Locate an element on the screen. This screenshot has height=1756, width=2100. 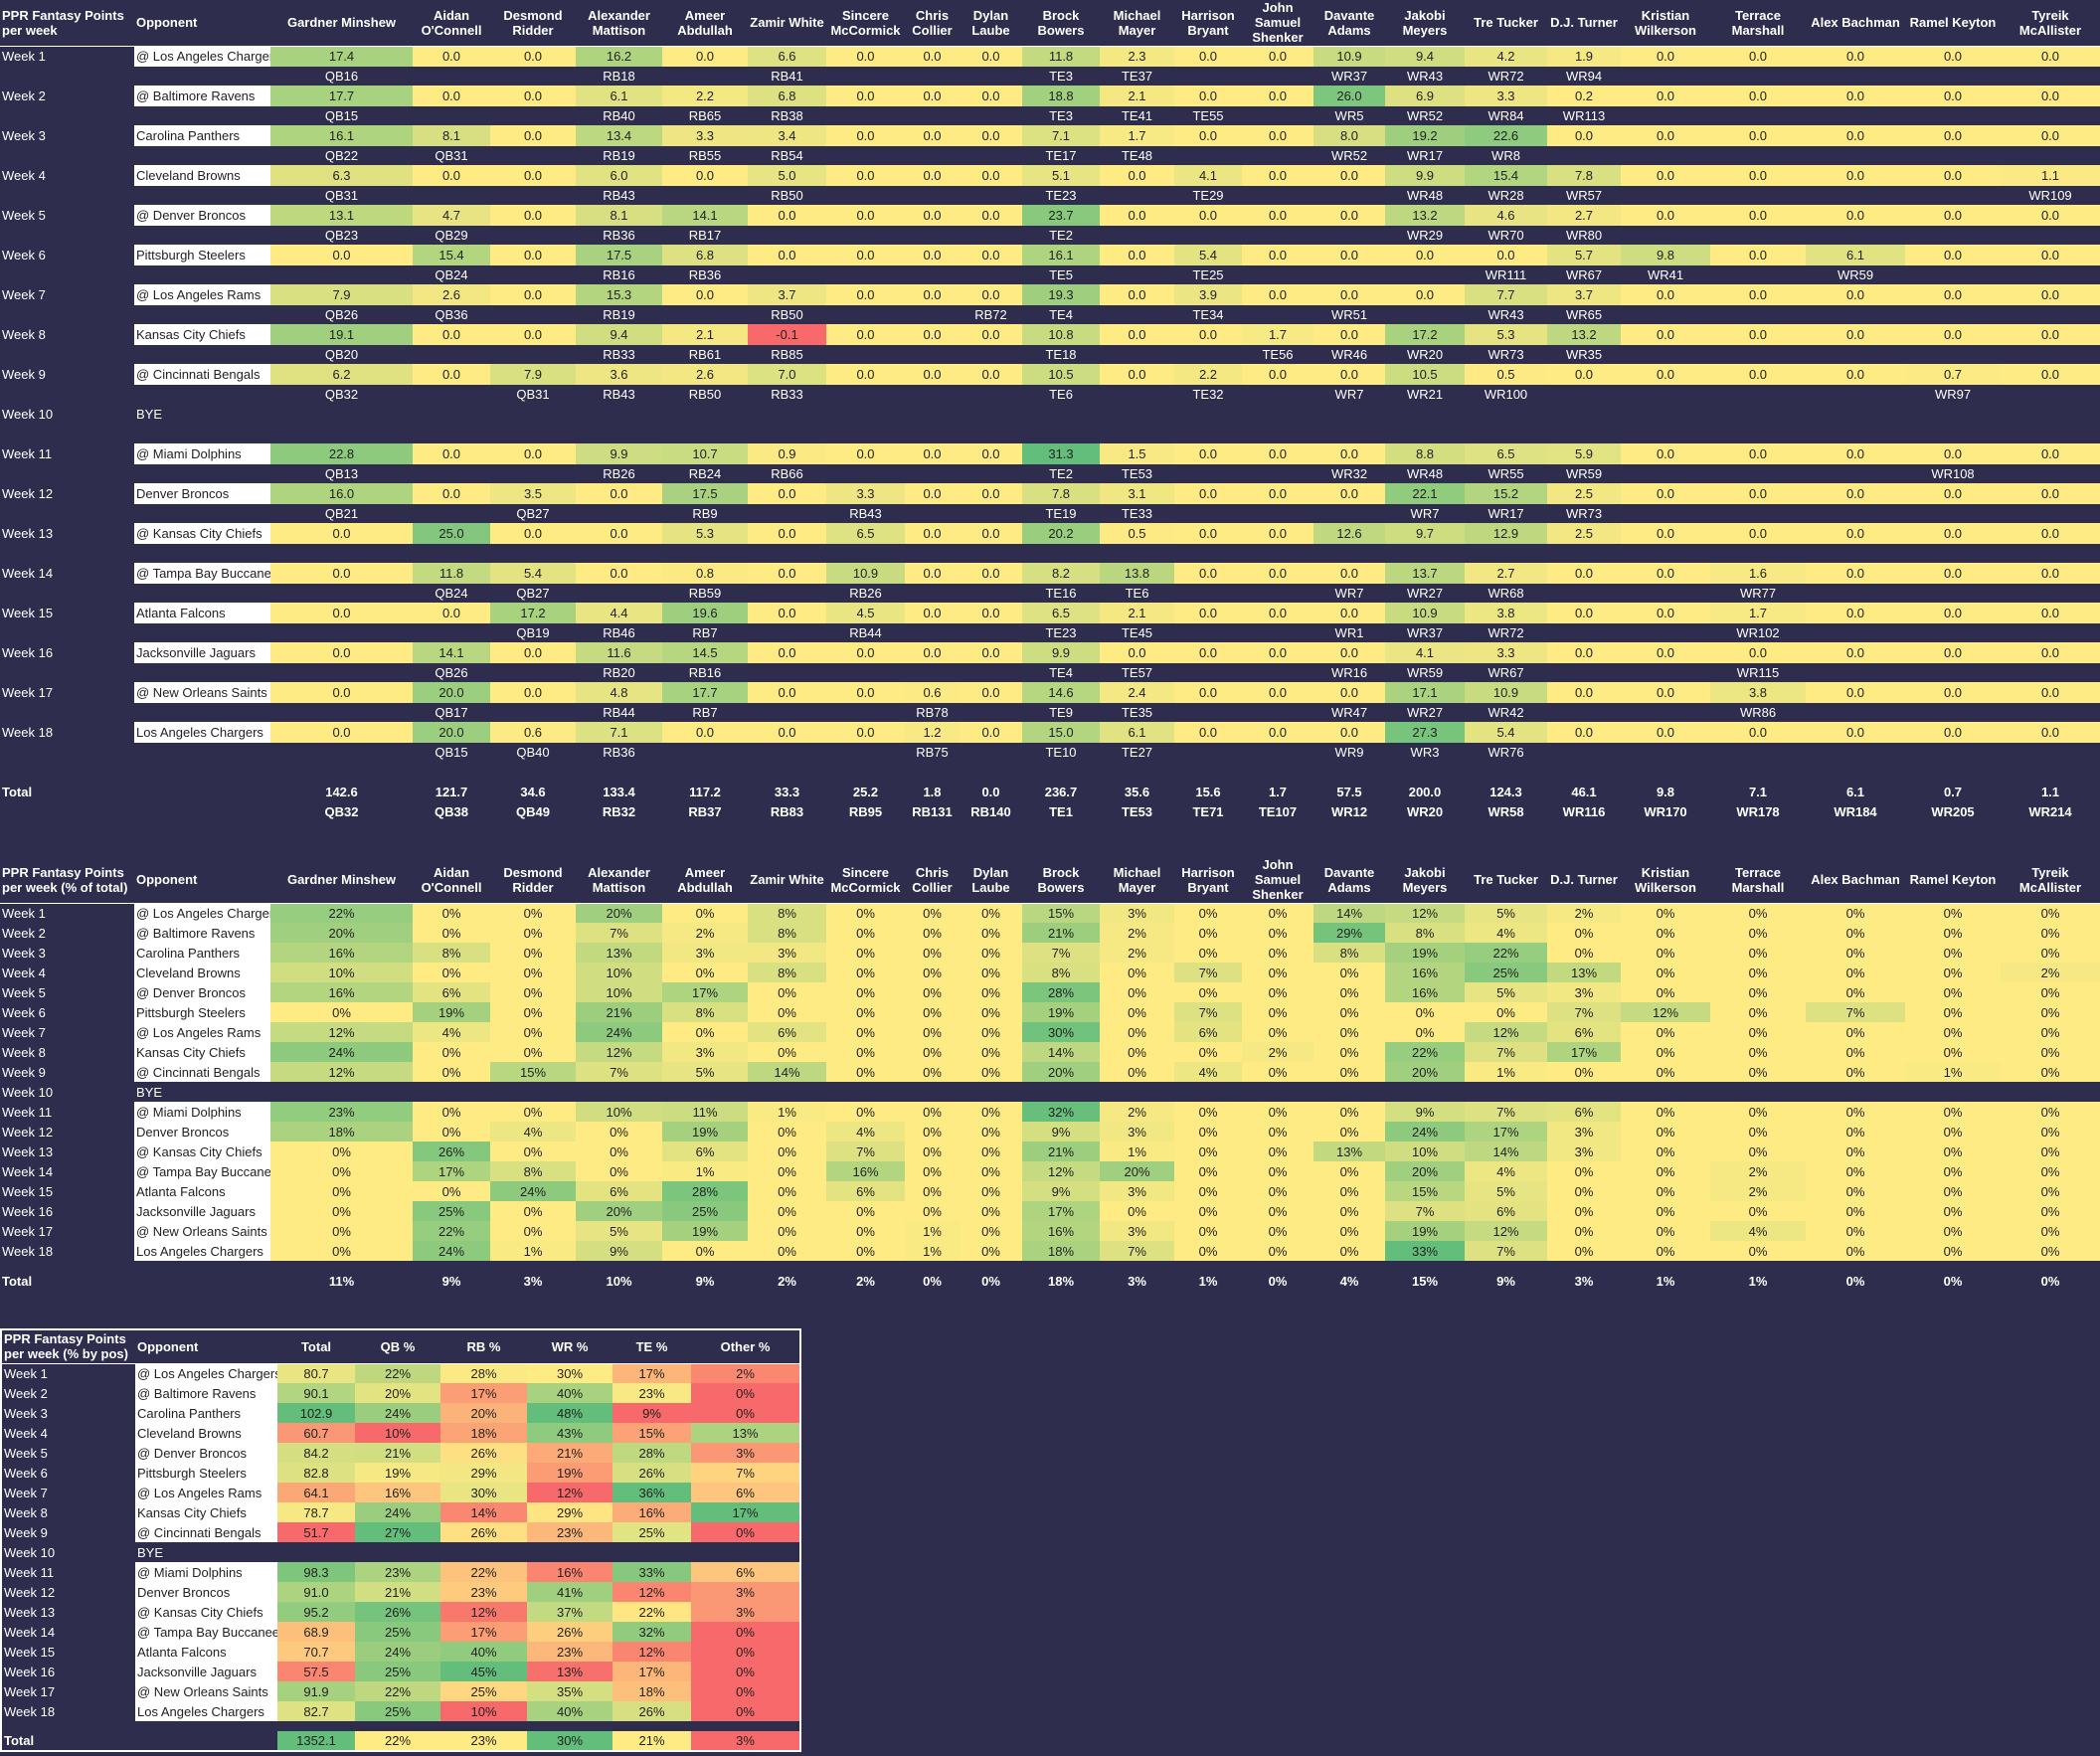
value-cell: 25.0 is located at coordinates (451, 533).